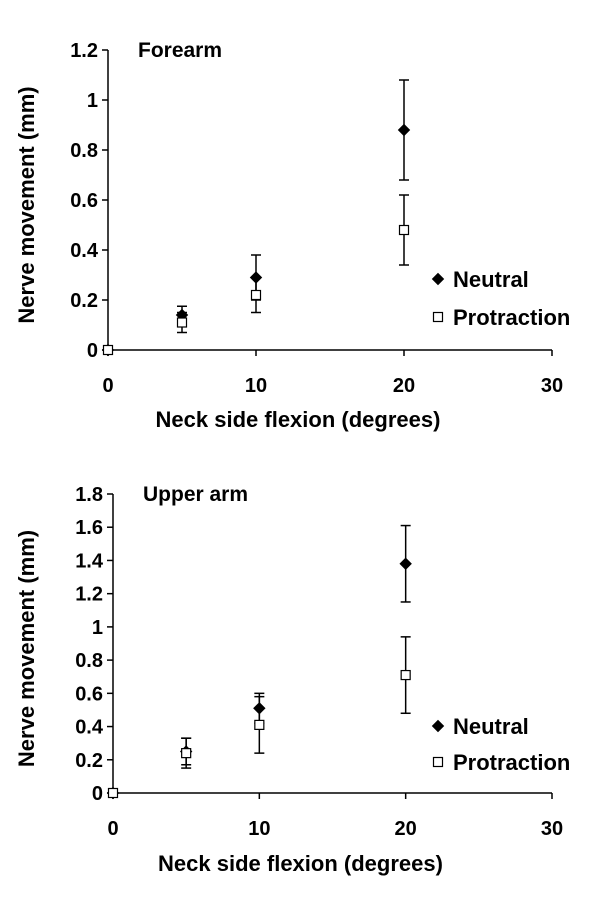 The width and height of the screenshot is (600, 899). What do you see at coordinates (89, 561) in the screenshot?
I see `y-tick-label: 1.4` at bounding box center [89, 561].